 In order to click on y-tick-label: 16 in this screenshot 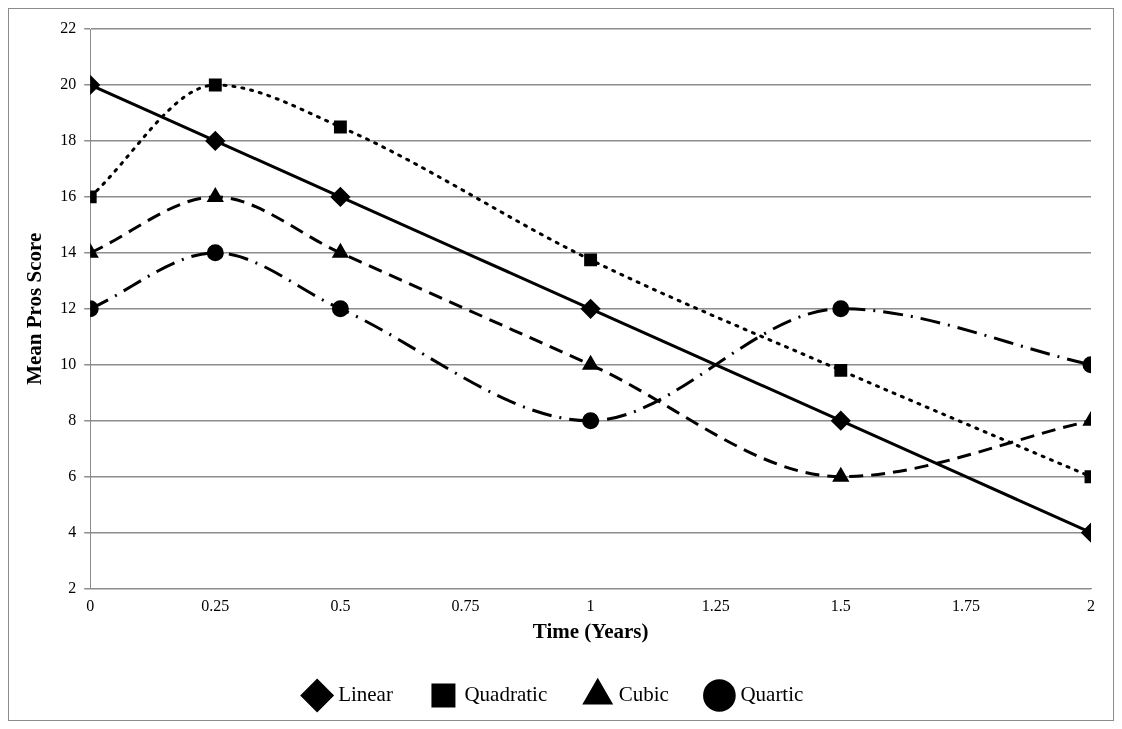, I will do `click(68, 196)`.